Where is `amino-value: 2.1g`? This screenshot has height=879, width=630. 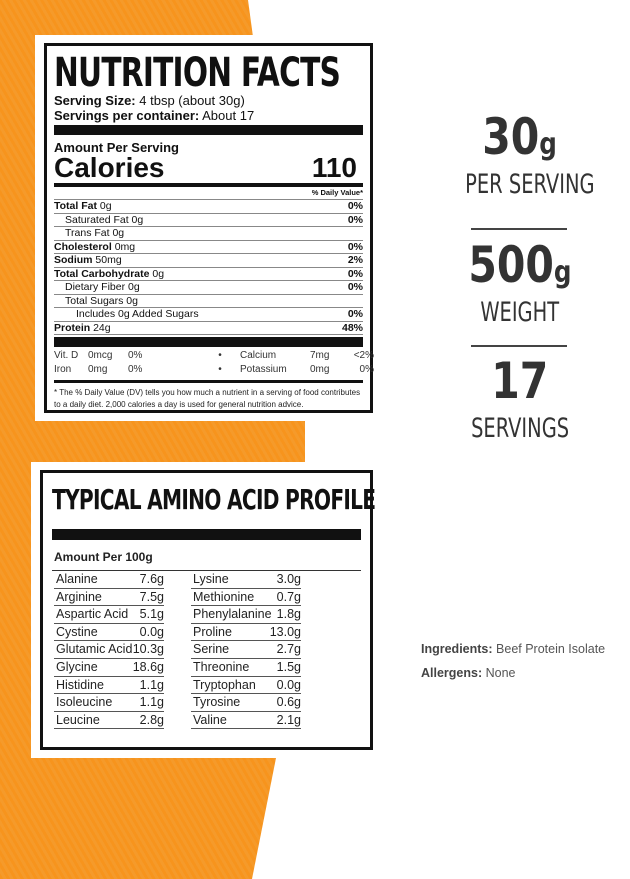
amino-value: 2.1g is located at coordinates (288, 719).